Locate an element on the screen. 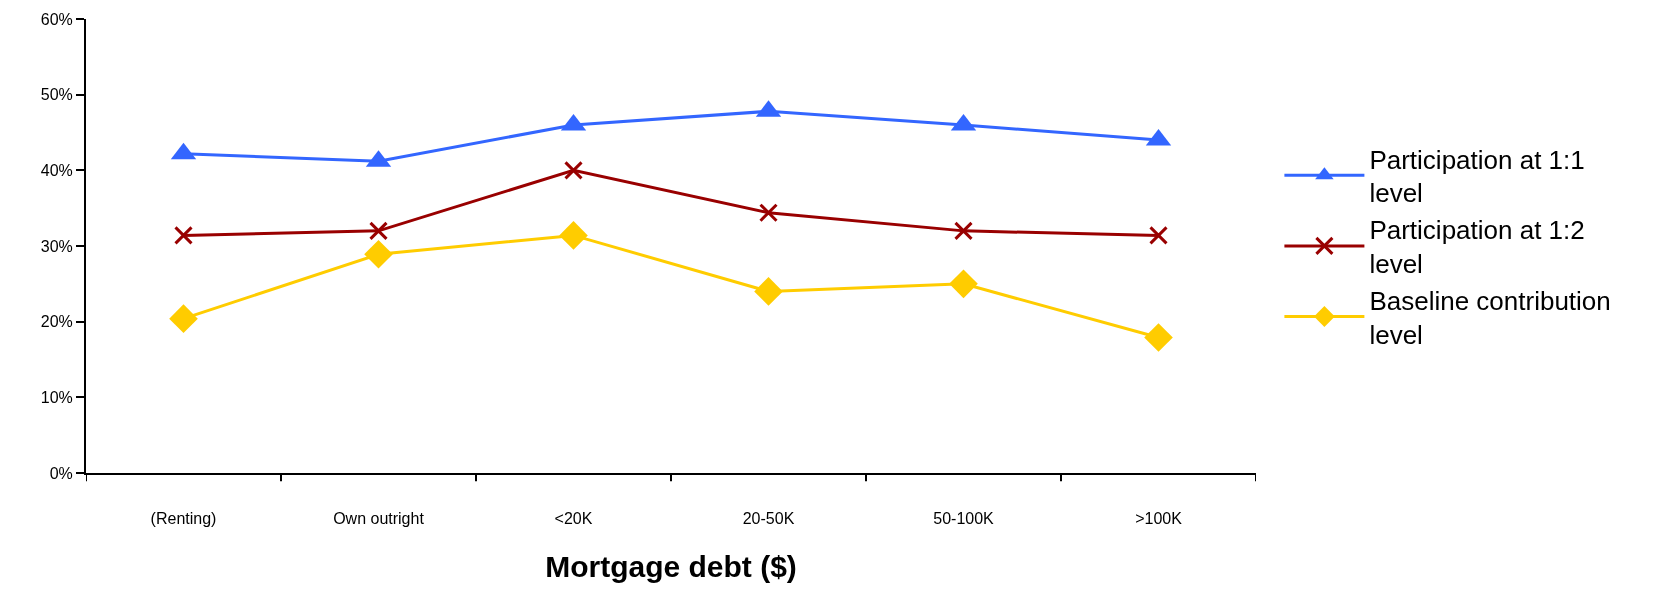 The image size is (1676, 602). legend-label: Participation at 1:2 level is located at coordinates (1477, 247).